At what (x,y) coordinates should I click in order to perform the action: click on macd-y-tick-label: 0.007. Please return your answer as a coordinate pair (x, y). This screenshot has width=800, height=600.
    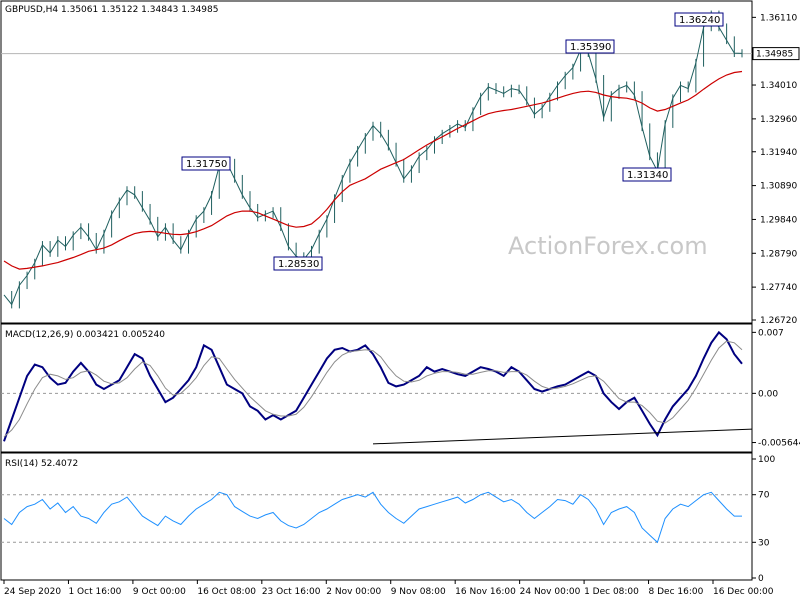
    Looking at the image, I should click on (771, 333).